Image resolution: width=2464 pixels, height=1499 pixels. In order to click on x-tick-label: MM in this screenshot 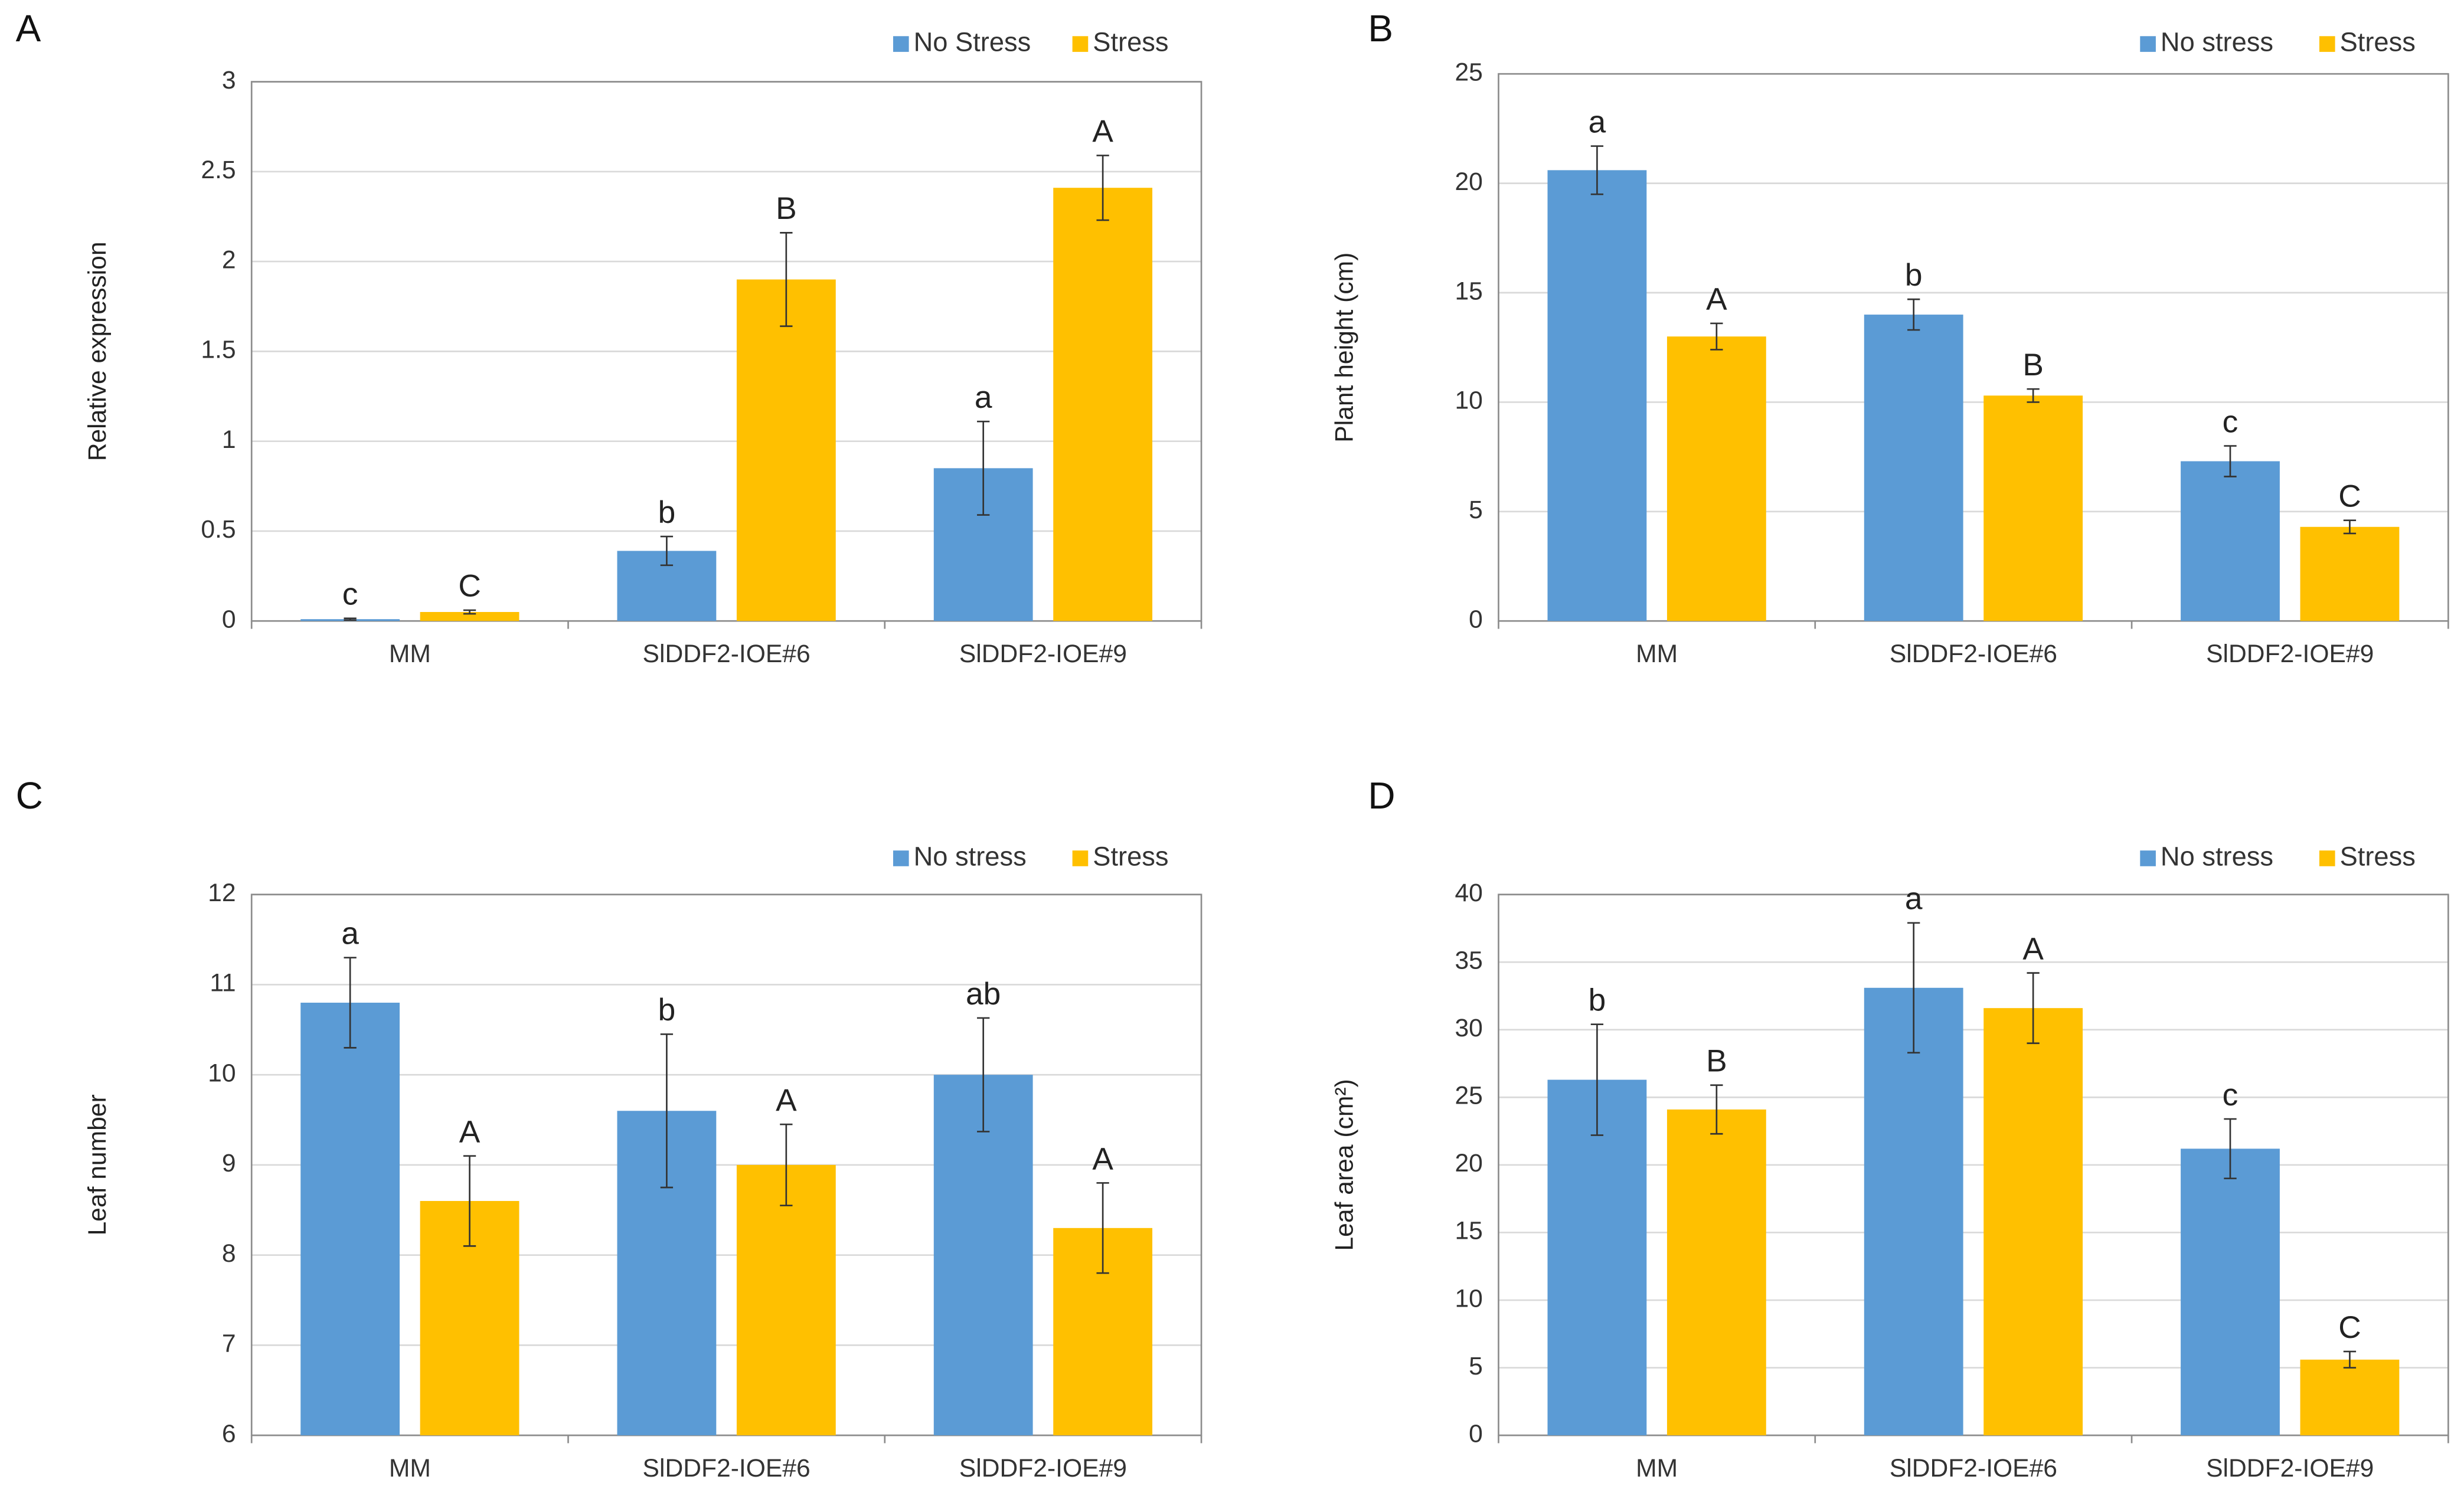, I will do `click(1657, 1468)`.